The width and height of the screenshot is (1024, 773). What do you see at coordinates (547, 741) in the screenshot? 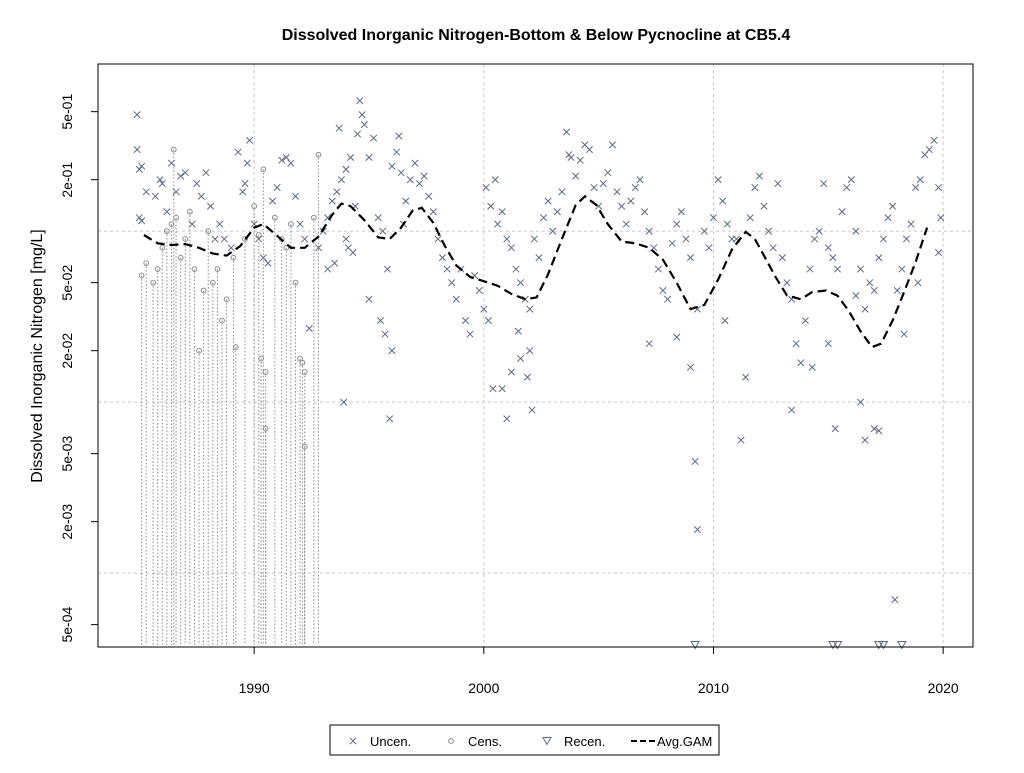
I see `legend-symbol-recen` at bounding box center [547, 741].